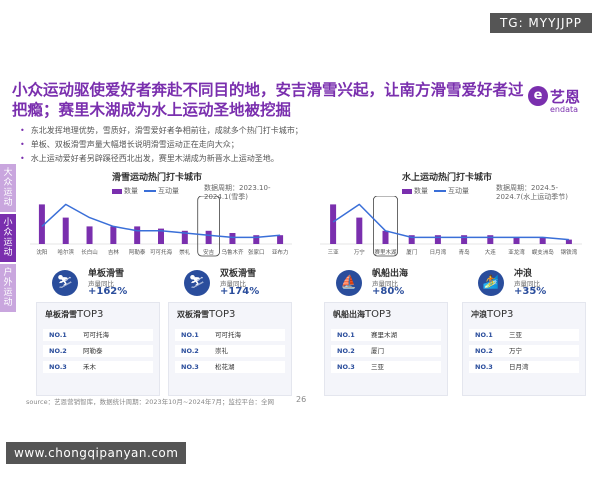 Image resolution: width=600 pixels, height=480 pixels. Describe the element at coordinates (8, 188) in the screenshot. I see `side-tab-mass-sports: 大众运动` at that location.